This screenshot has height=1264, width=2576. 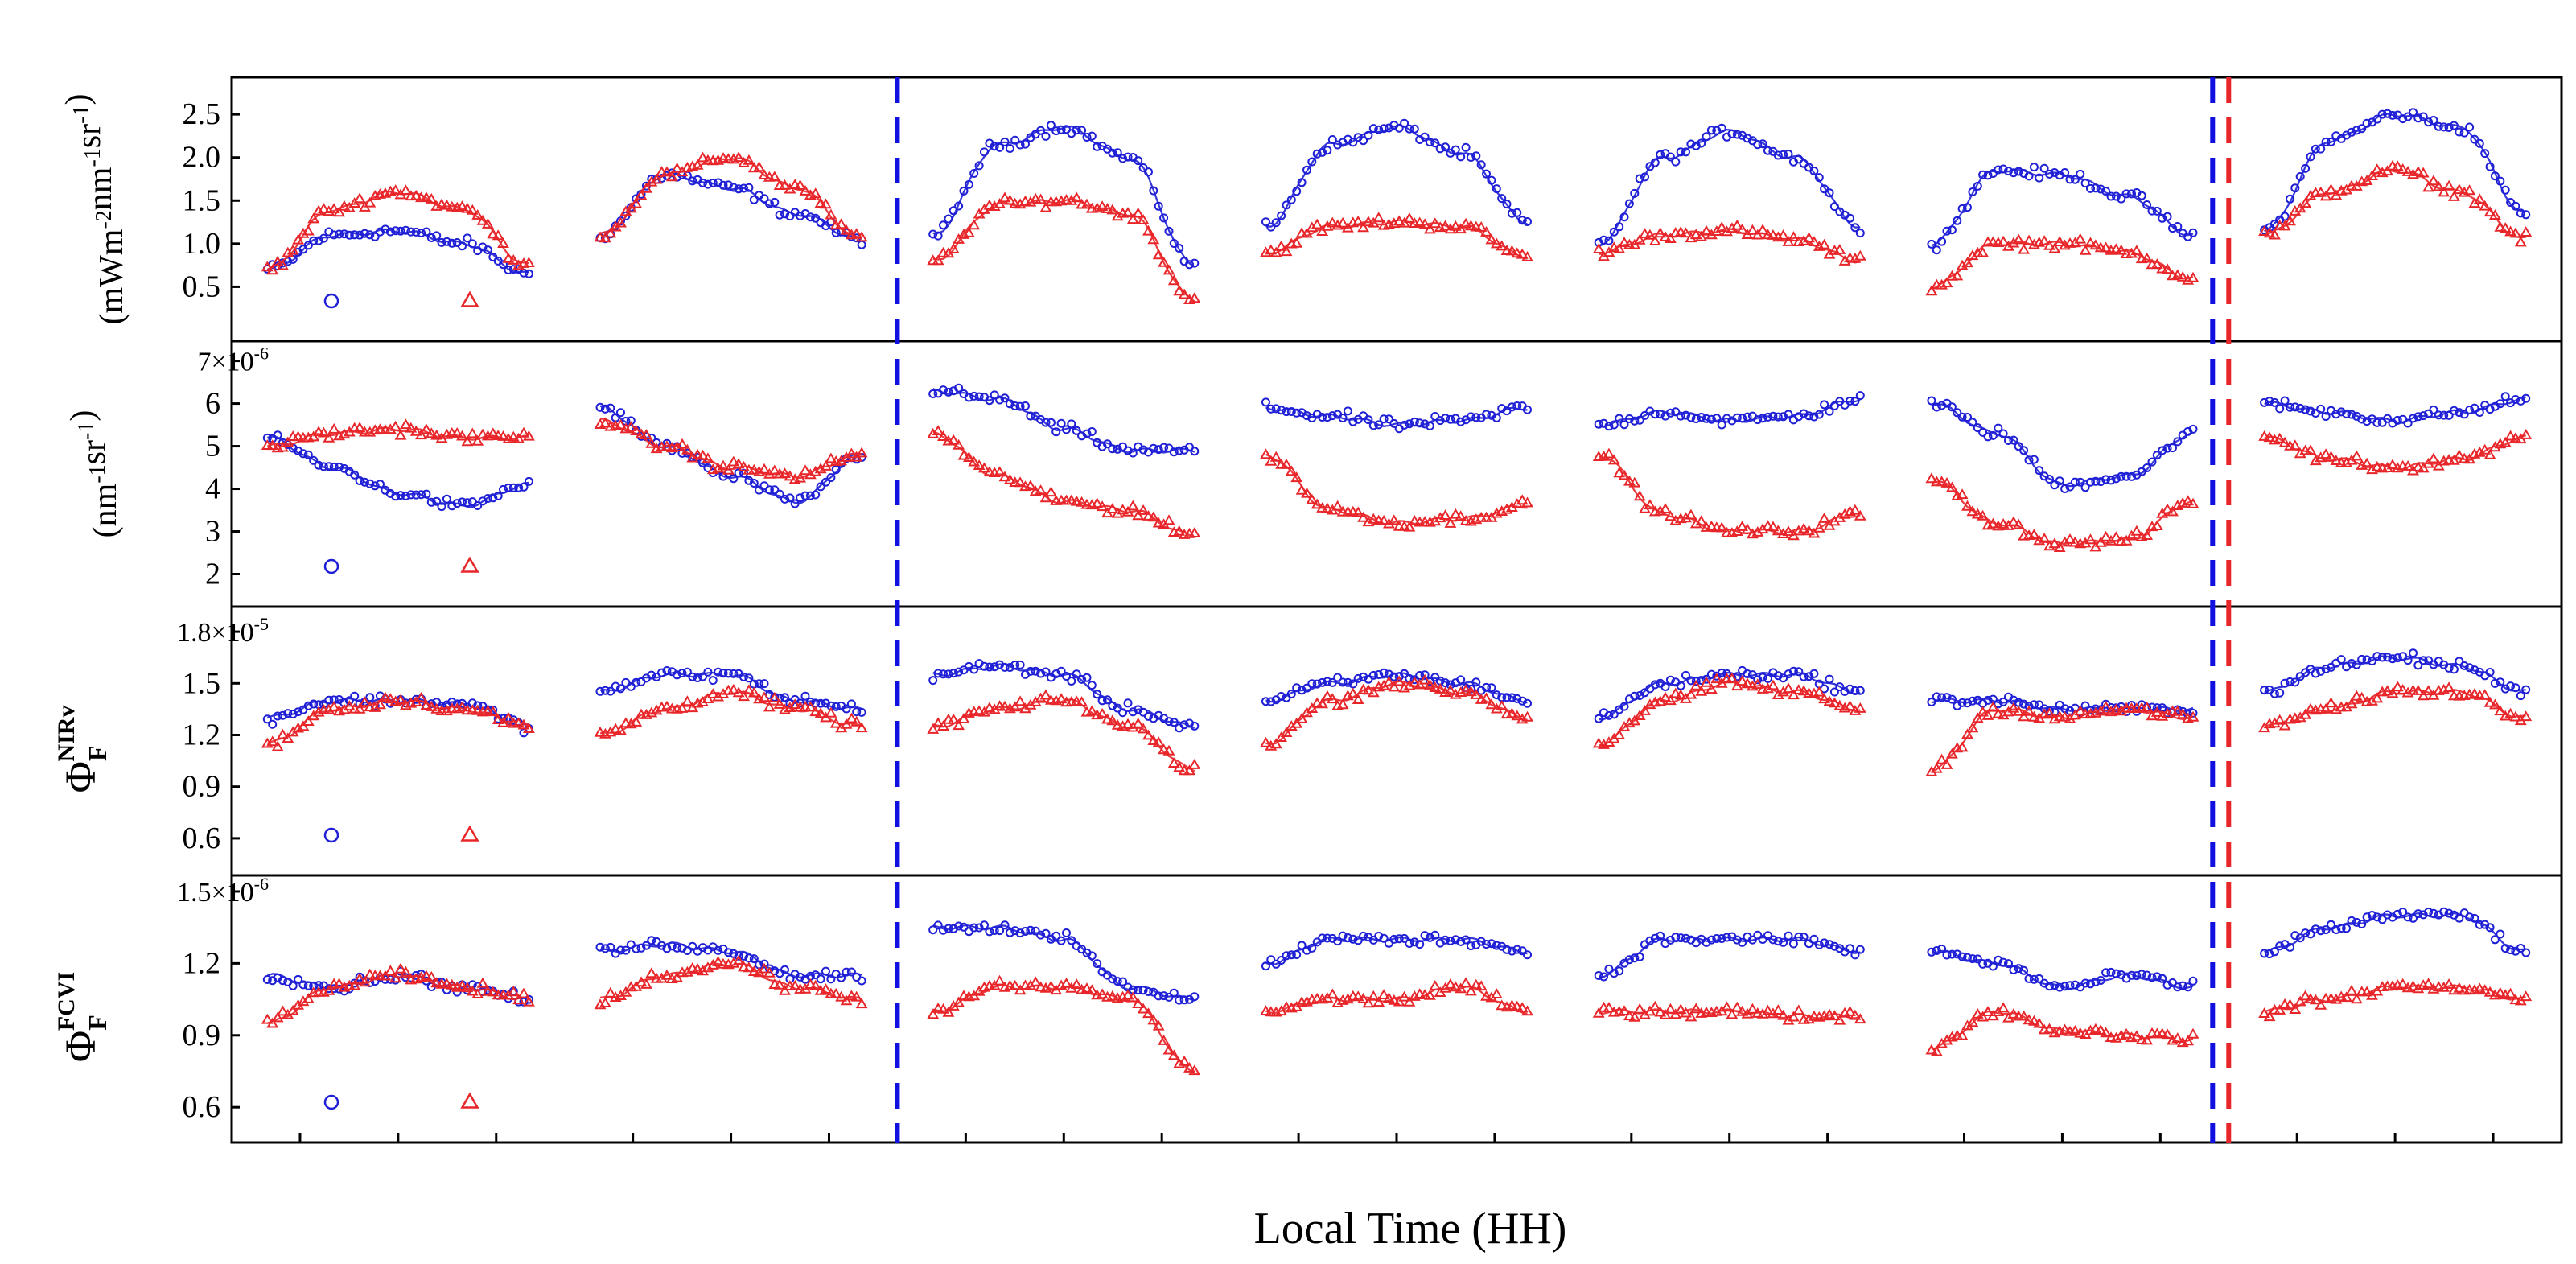 I want to click on smooth-line-irr2-b, so click(x=1396, y=489).